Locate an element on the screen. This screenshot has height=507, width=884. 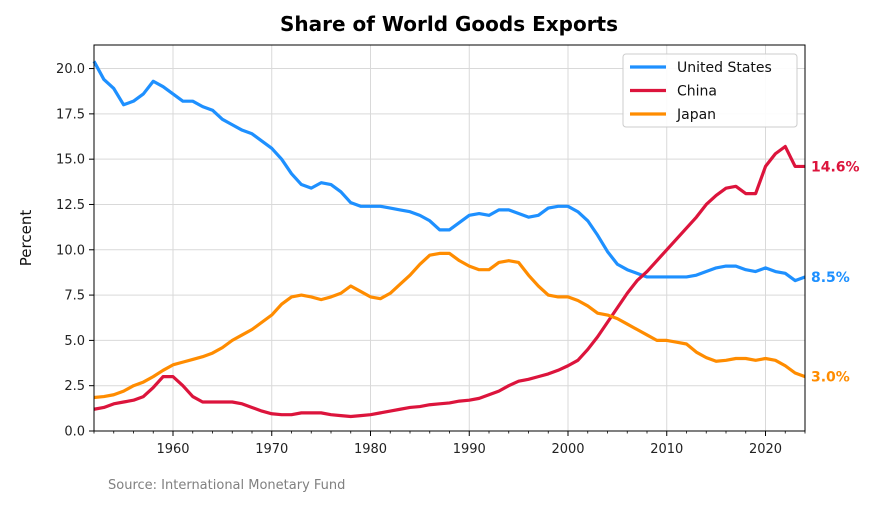
legend-entry: Japan is located at coordinates (696, 115).